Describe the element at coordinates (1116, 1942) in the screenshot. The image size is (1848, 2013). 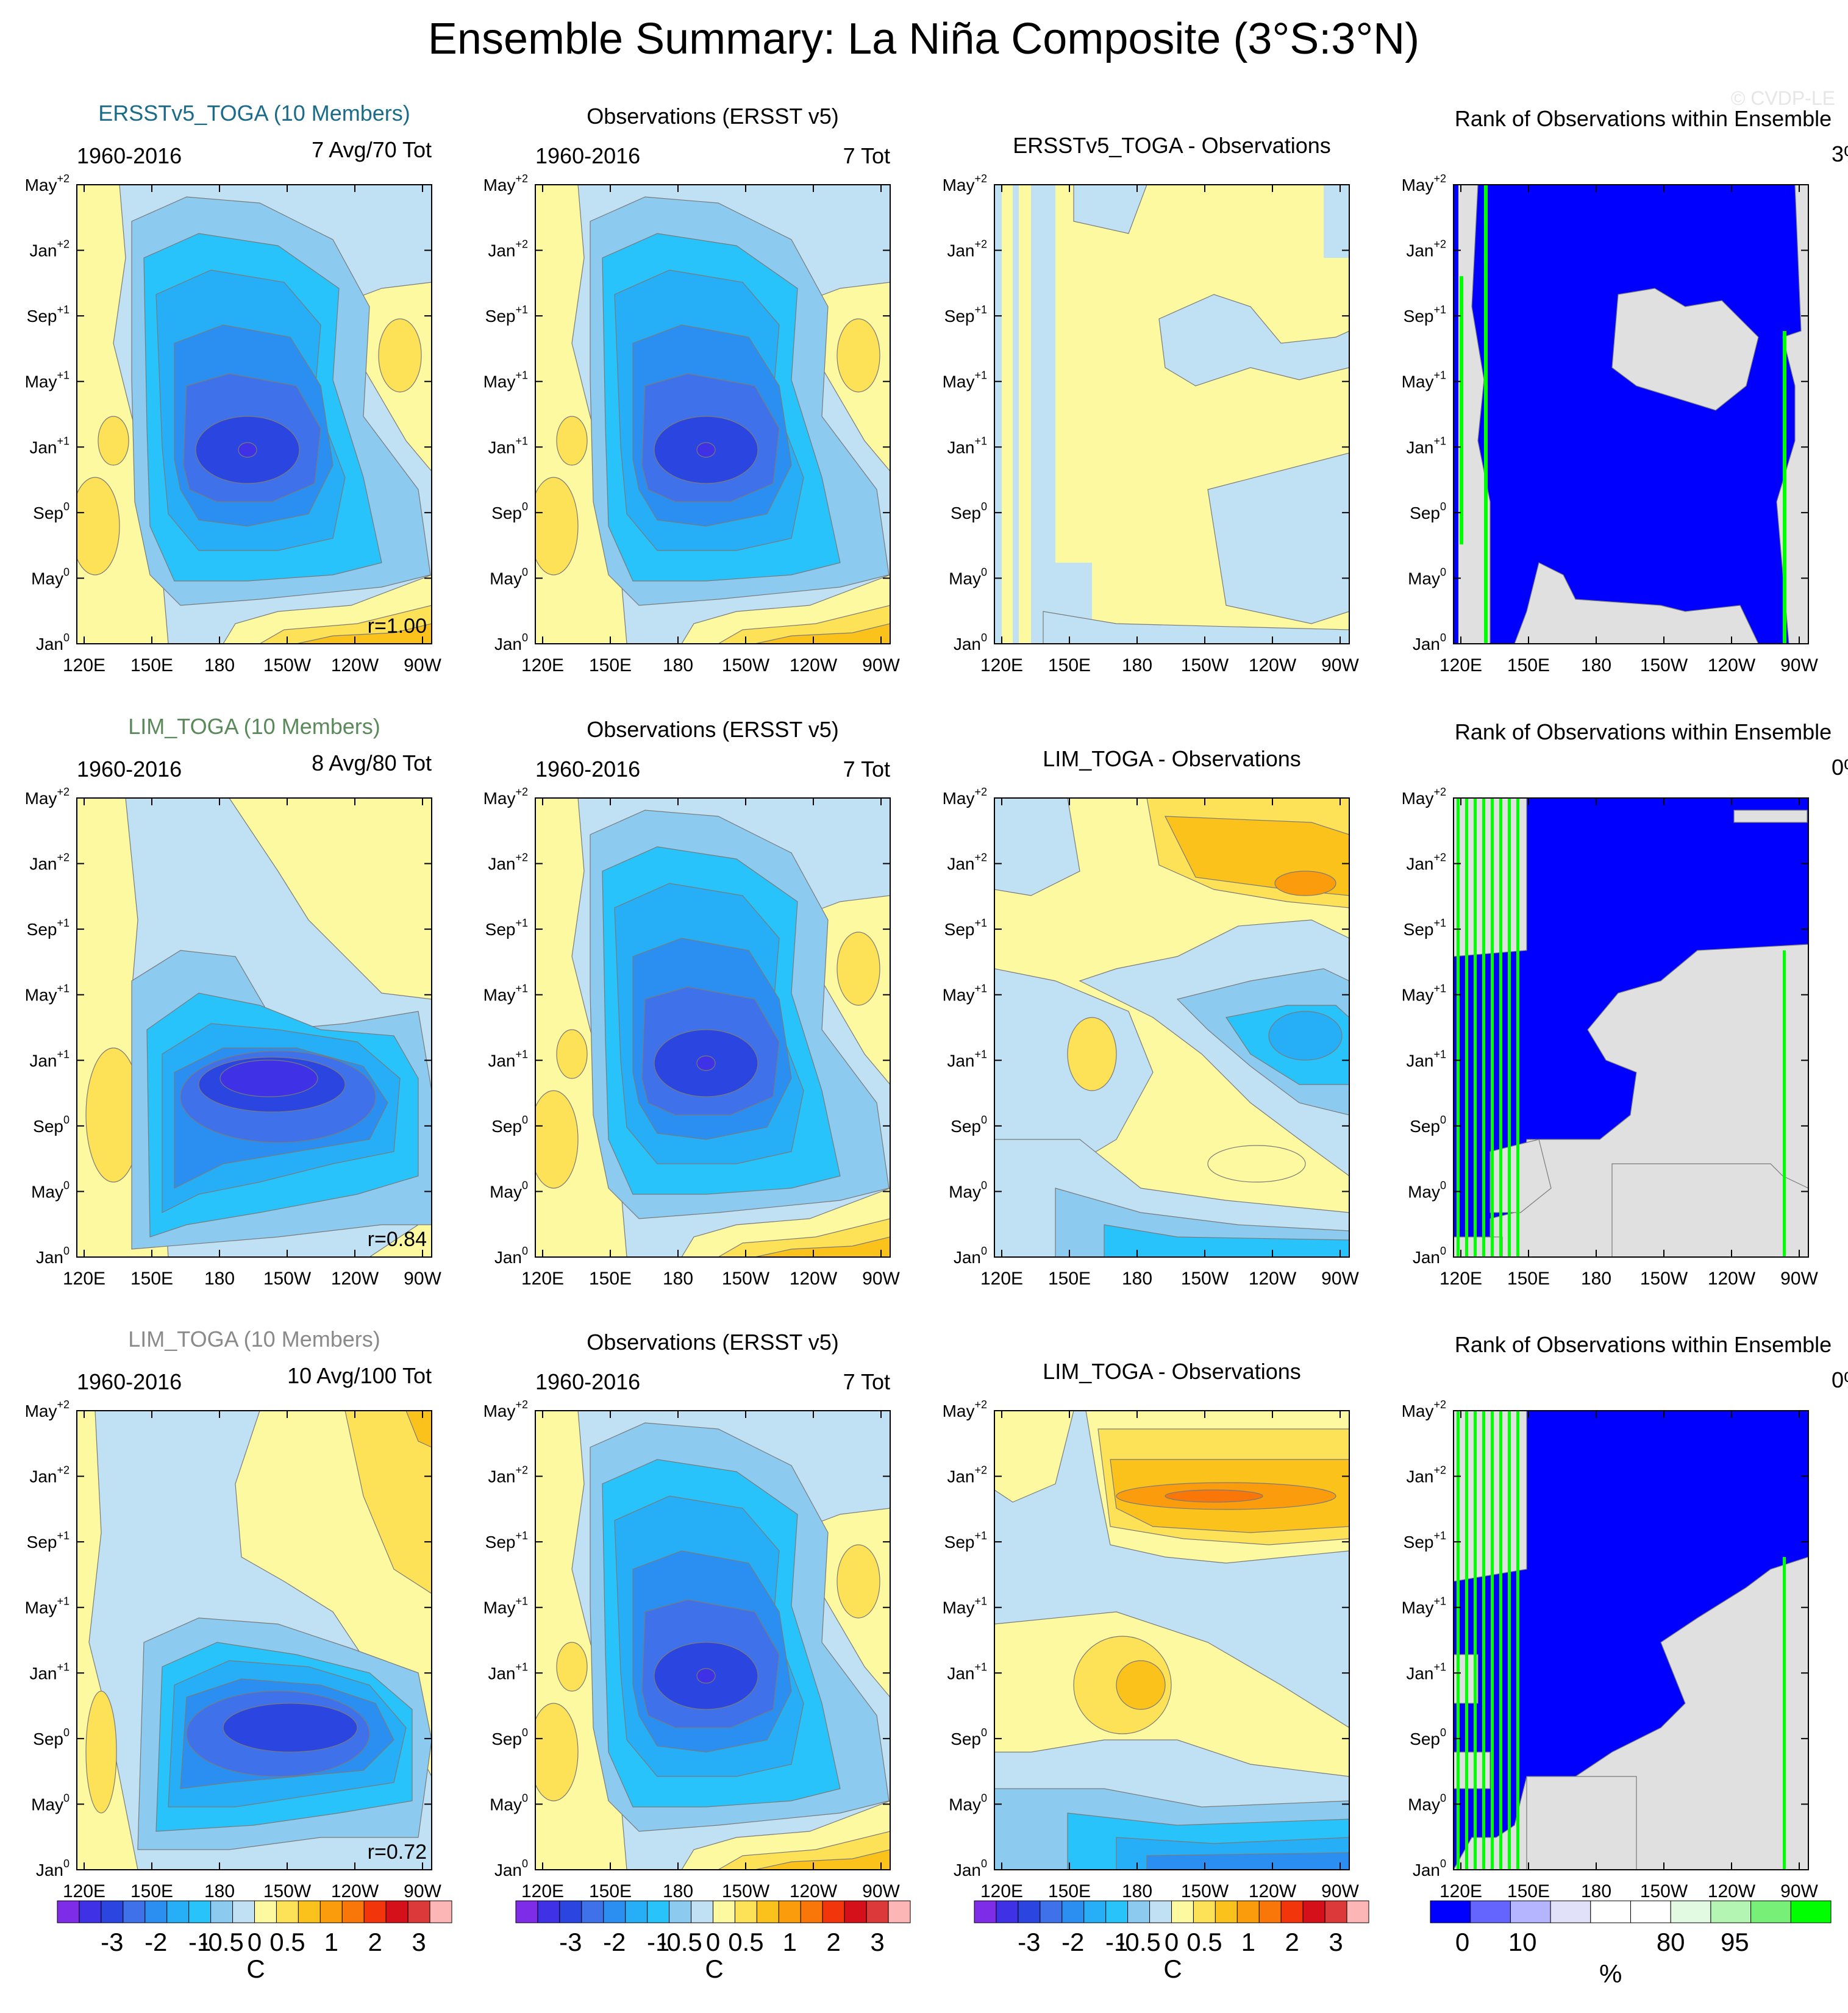
I see `colorbar-tick-label: -1` at that location.